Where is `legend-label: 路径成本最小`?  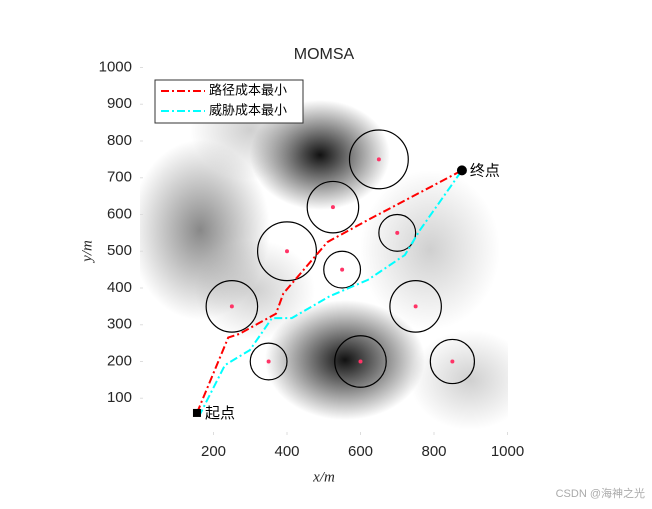 legend-label: 路径成本最小 is located at coordinates (248, 91).